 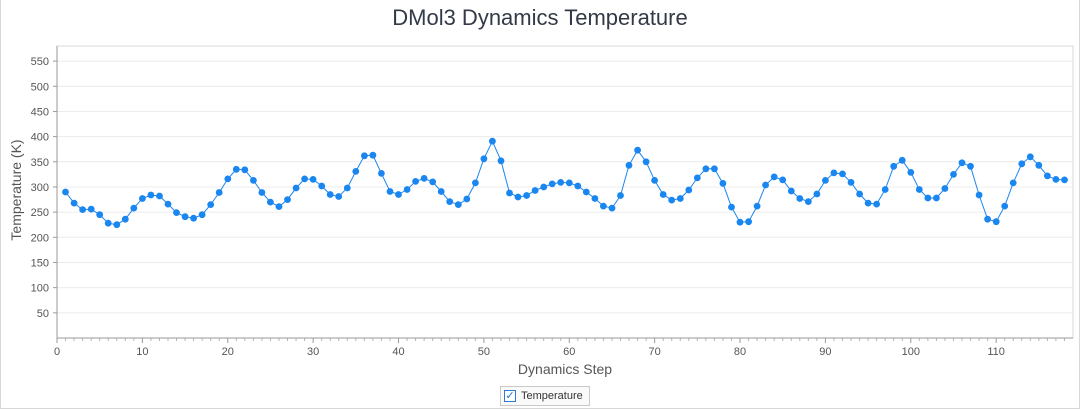 What do you see at coordinates (40, 188) in the screenshot?
I see `y-tick-label: 300` at bounding box center [40, 188].